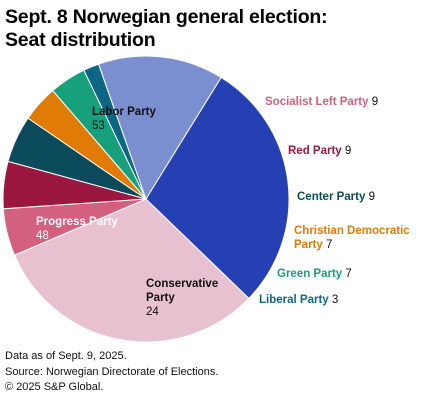 The height and width of the screenshot is (401, 425). What do you see at coordinates (334, 300) in the screenshot?
I see `slice-value-liberal-party: 3` at bounding box center [334, 300].